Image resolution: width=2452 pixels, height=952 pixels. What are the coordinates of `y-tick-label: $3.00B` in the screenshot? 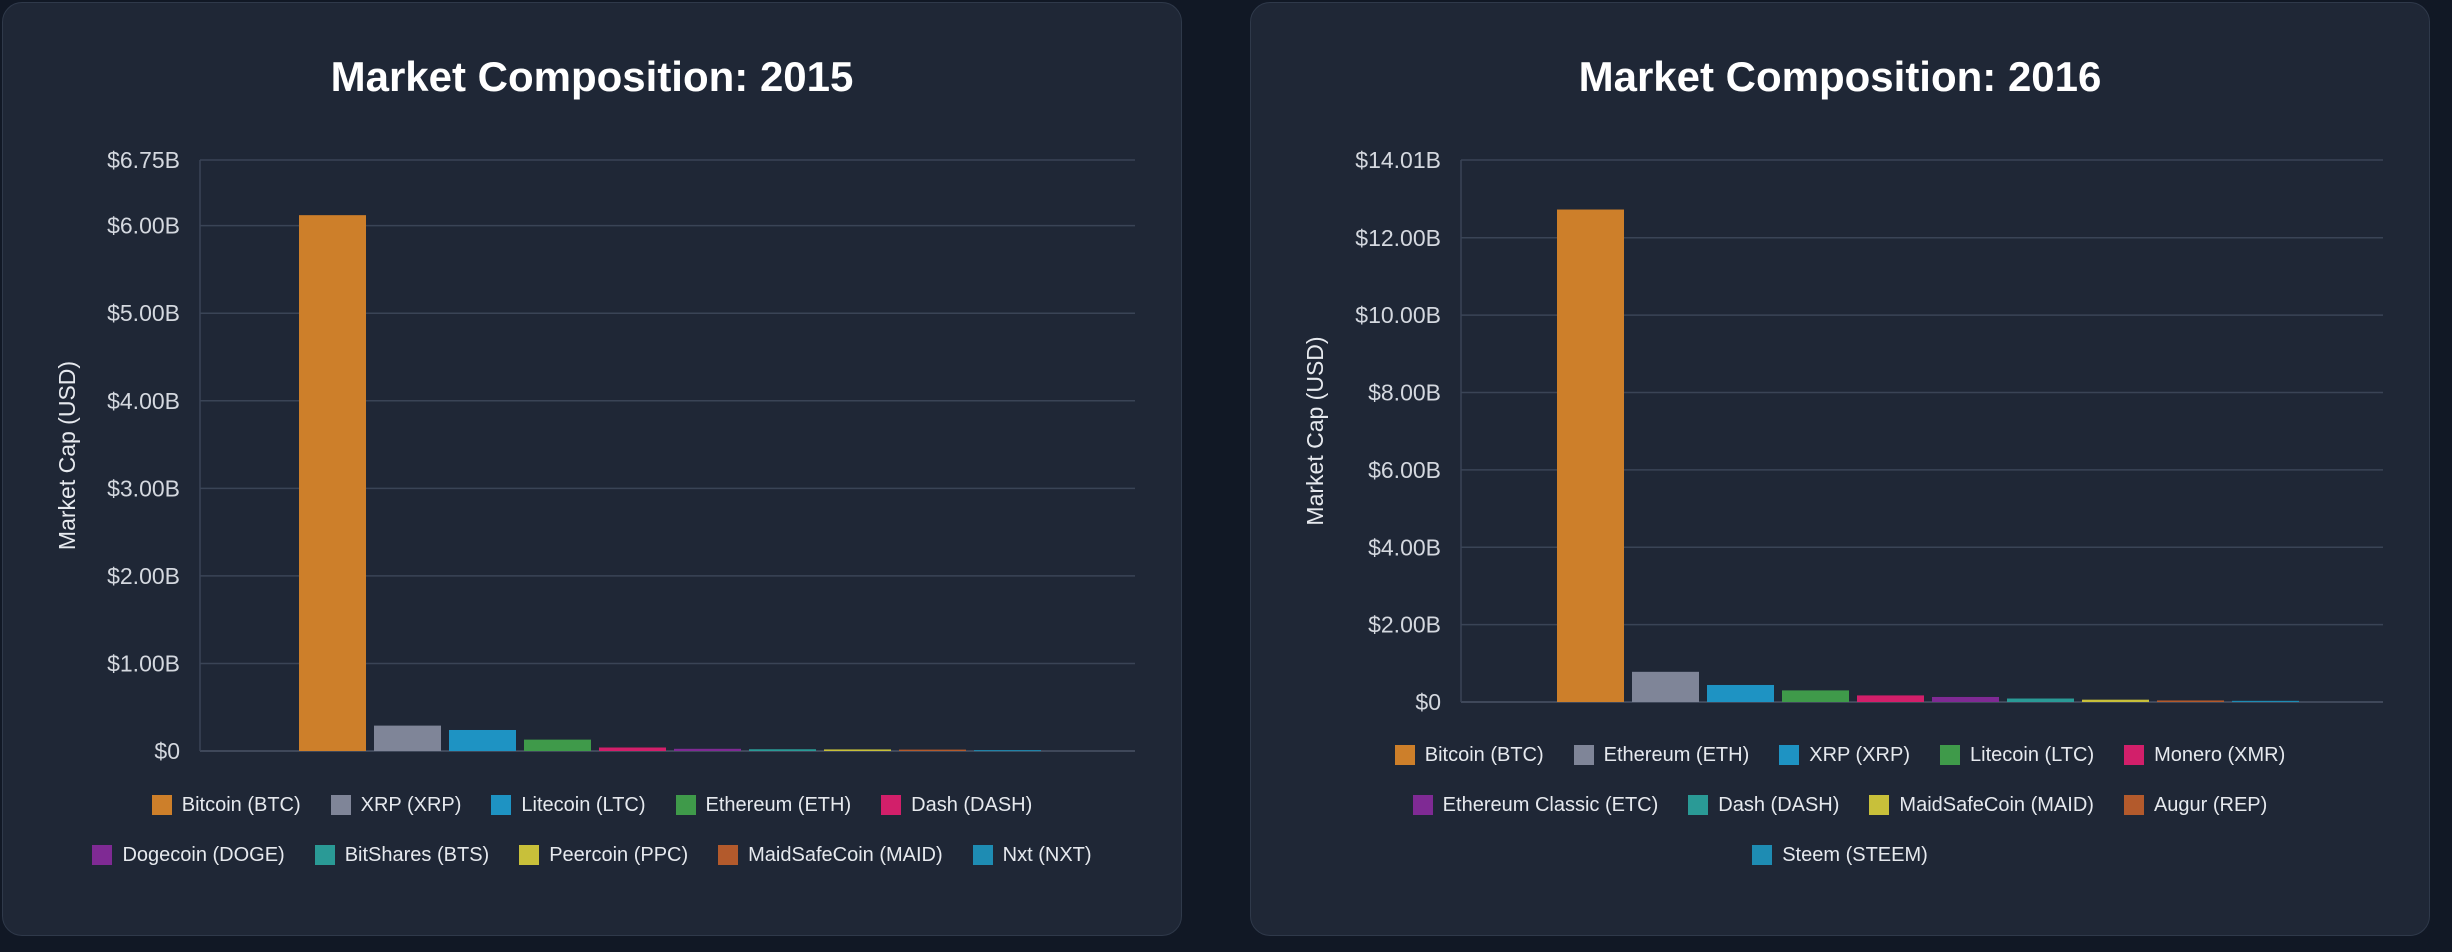 It's located at (143, 488).